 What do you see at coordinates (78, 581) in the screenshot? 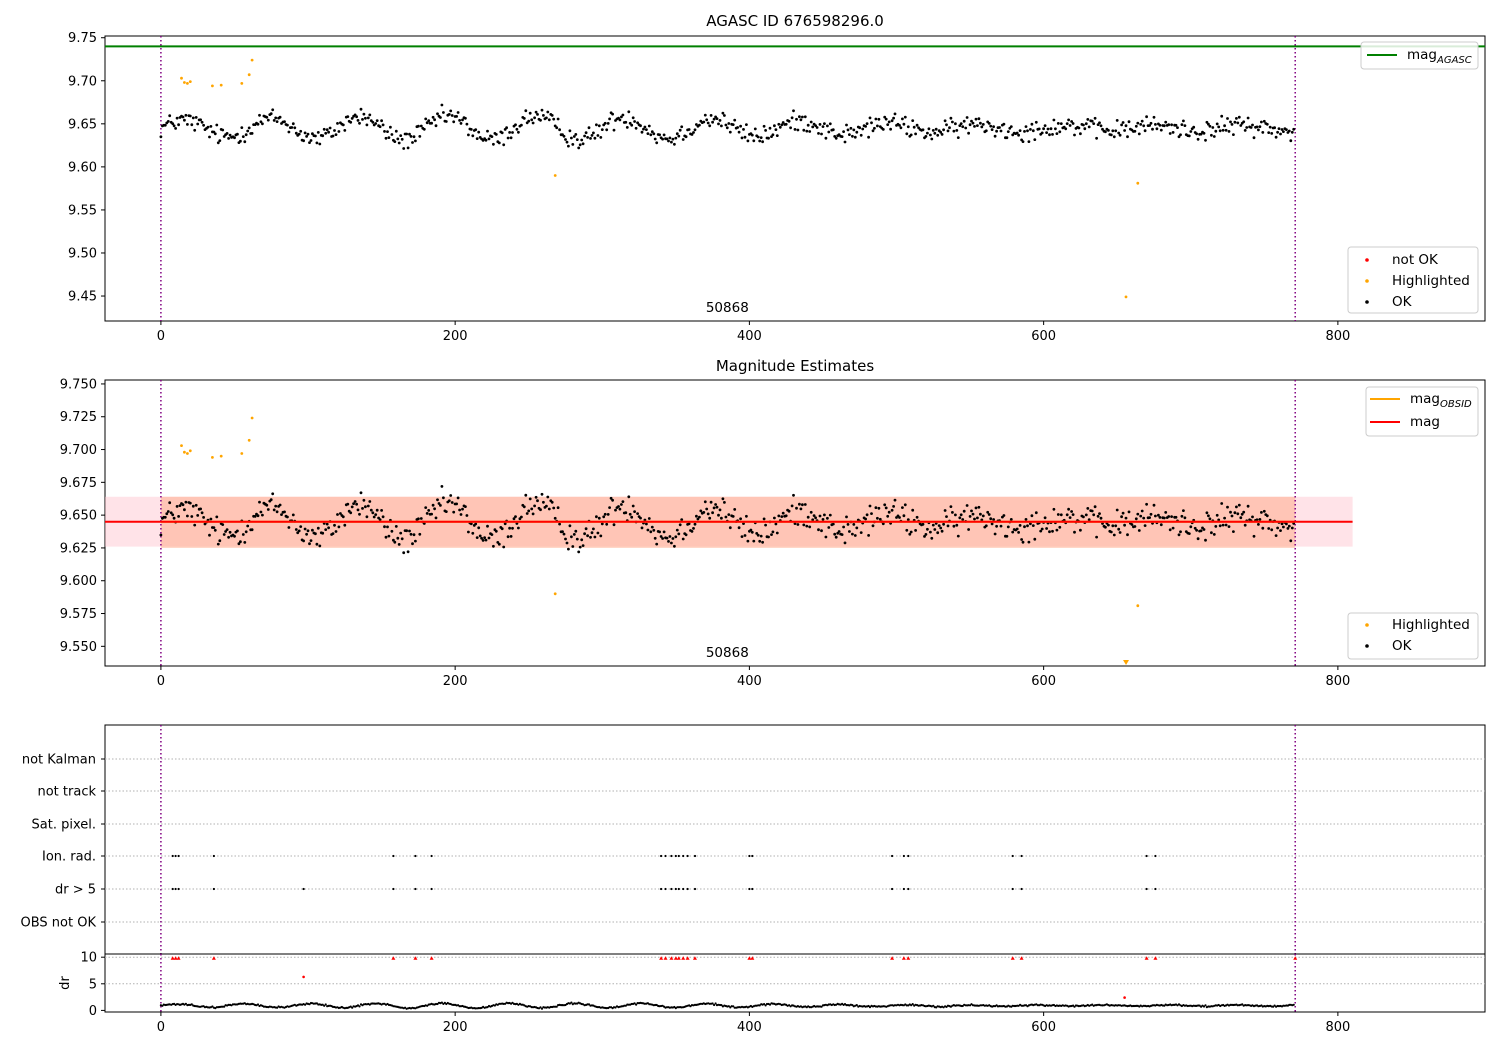
I see `y-tick-label: 9.600` at bounding box center [78, 581].